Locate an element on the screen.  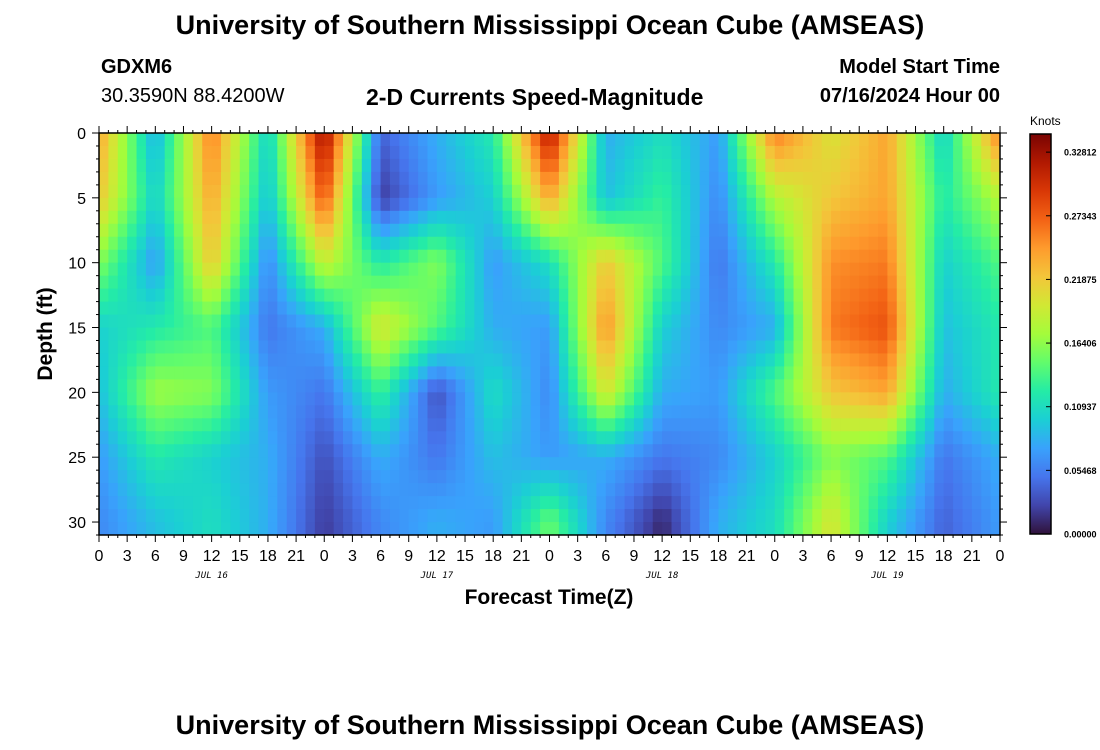
x-tick-label: 0 is located at coordinates (774, 556).